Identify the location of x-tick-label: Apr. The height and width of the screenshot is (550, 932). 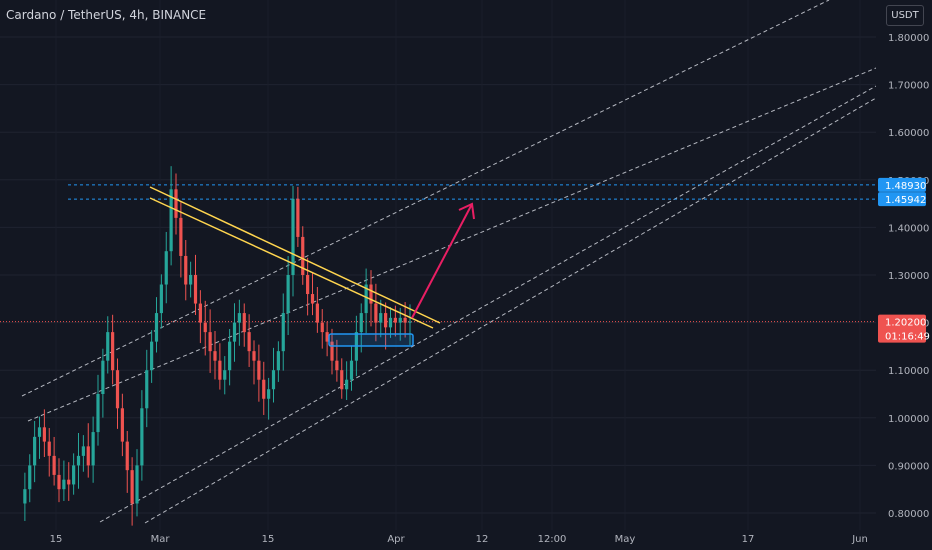
(396, 539).